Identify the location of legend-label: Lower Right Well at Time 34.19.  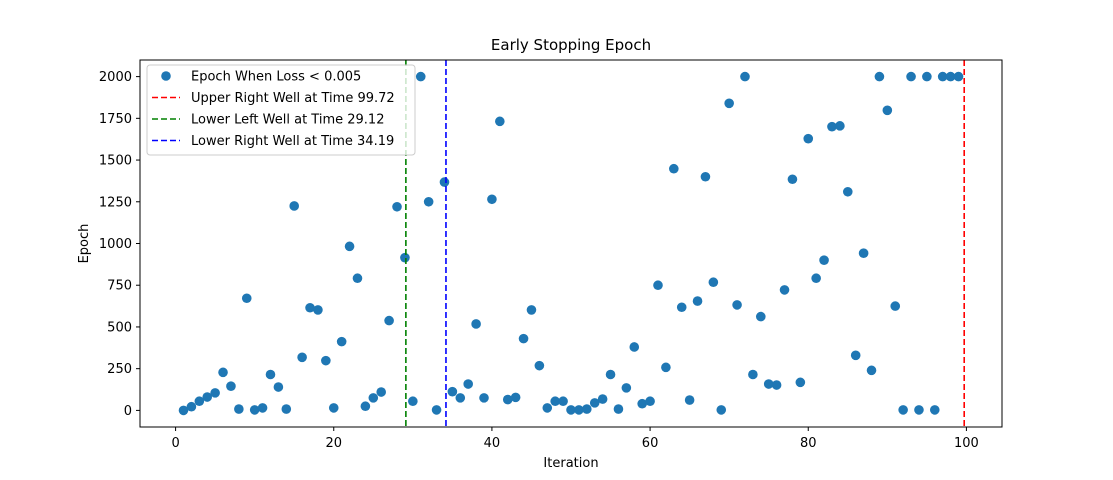
(292, 141).